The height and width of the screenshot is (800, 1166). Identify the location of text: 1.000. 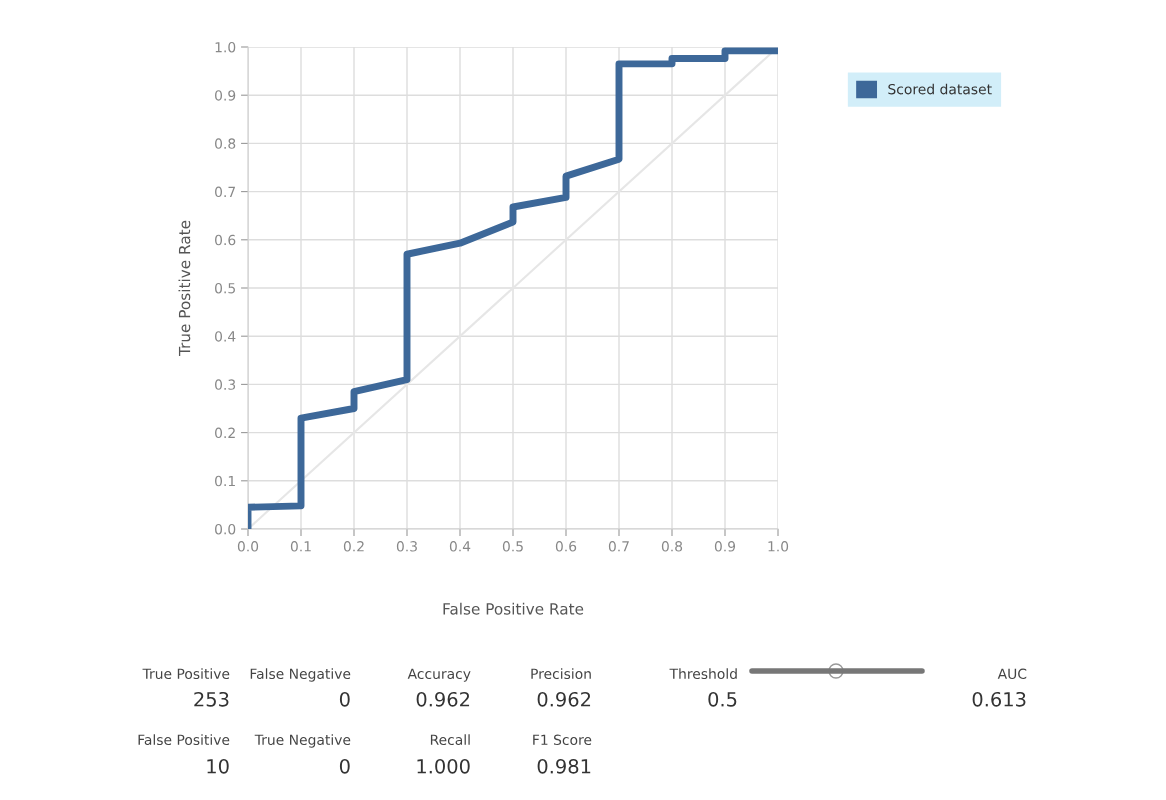
(443, 766).